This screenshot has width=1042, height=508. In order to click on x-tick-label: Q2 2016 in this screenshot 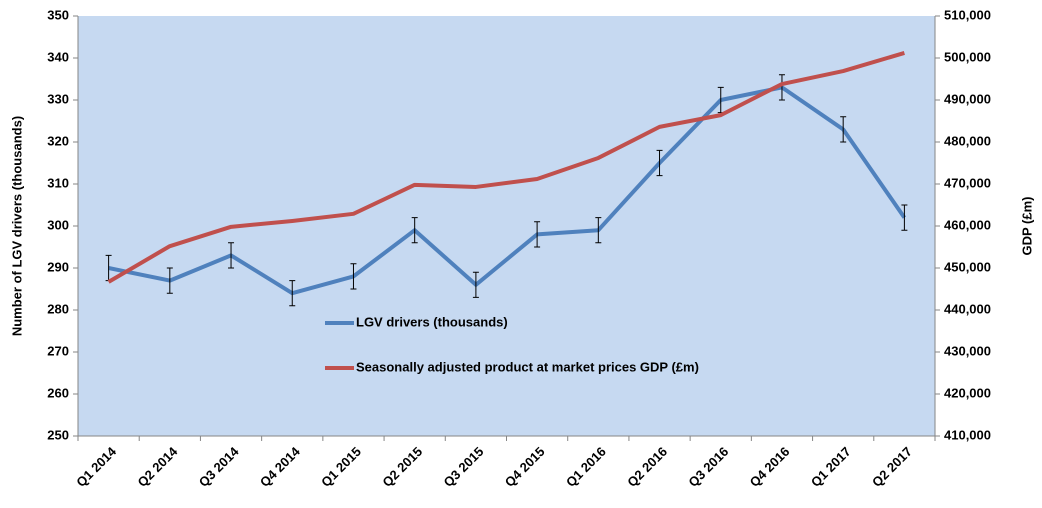, I will do `click(647, 467)`.